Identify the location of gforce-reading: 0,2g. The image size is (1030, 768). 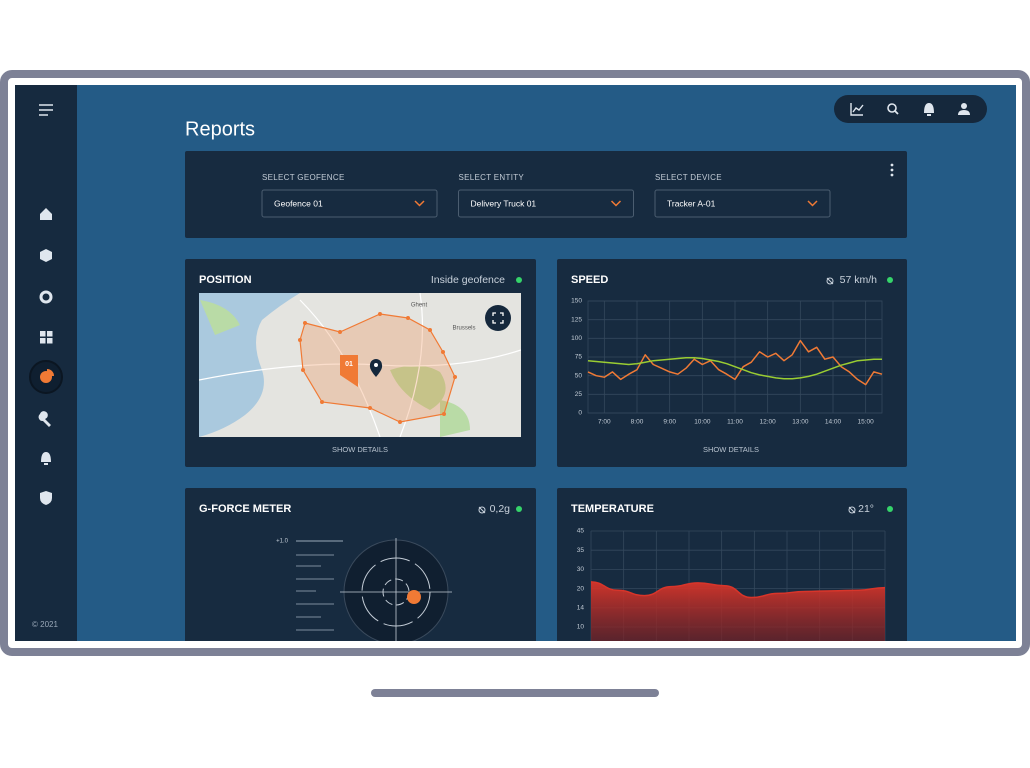
(500, 509).